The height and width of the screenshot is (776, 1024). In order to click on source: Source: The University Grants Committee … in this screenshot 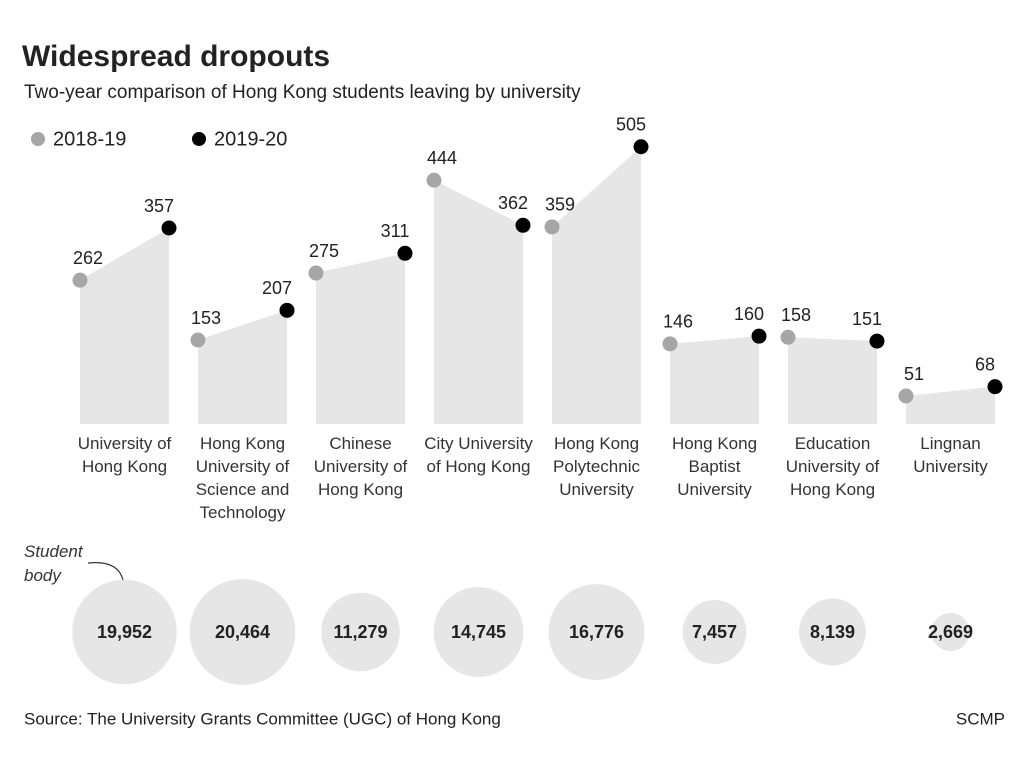, I will do `click(262, 718)`.